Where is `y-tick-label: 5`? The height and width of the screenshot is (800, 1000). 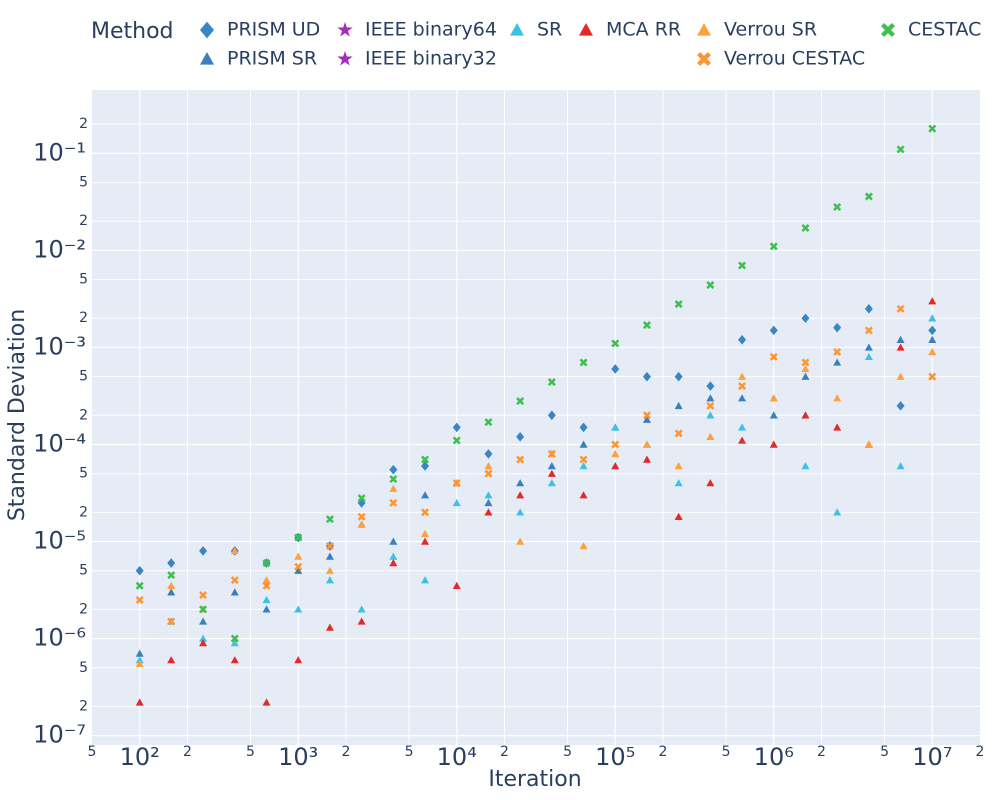 y-tick-label: 5 is located at coordinates (83, 280).